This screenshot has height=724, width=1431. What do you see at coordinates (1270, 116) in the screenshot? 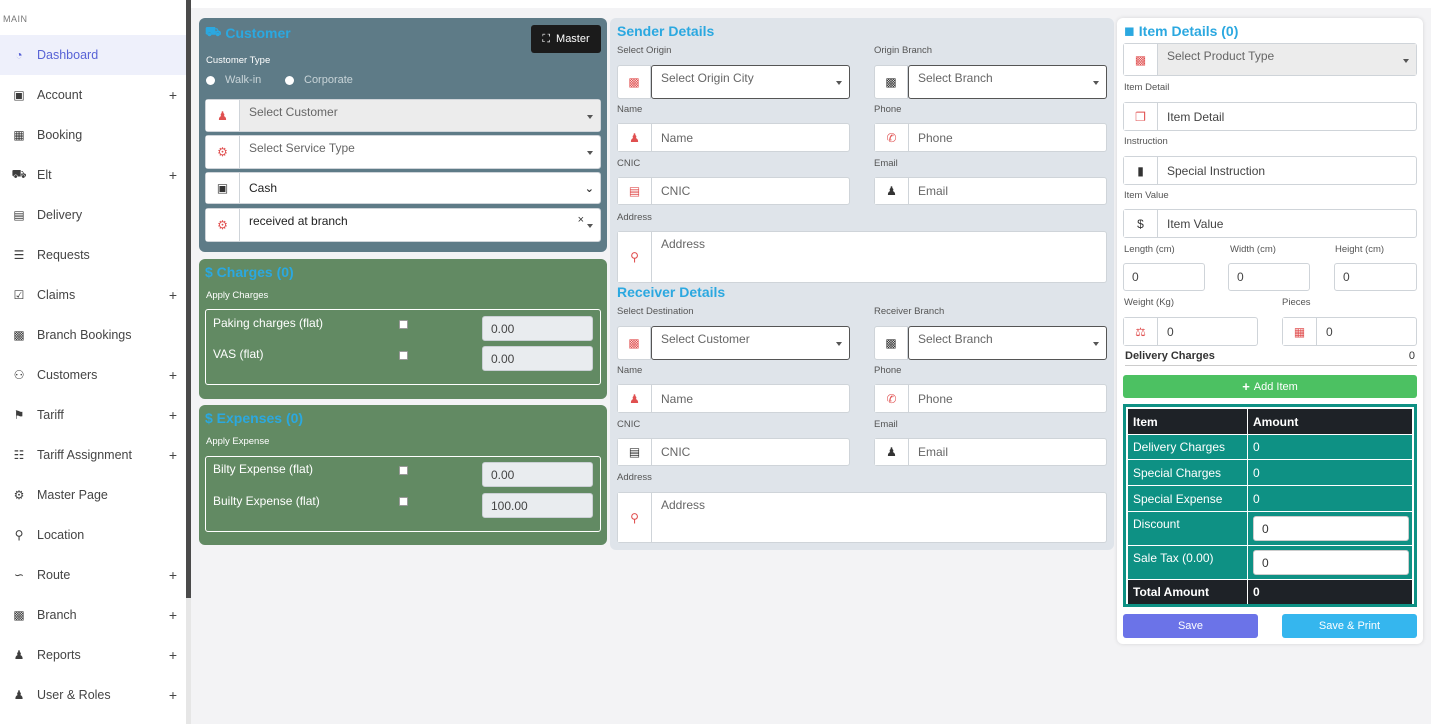
I see `item-detail-input: ❐ Item Detail` at bounding box center [1270, 116].